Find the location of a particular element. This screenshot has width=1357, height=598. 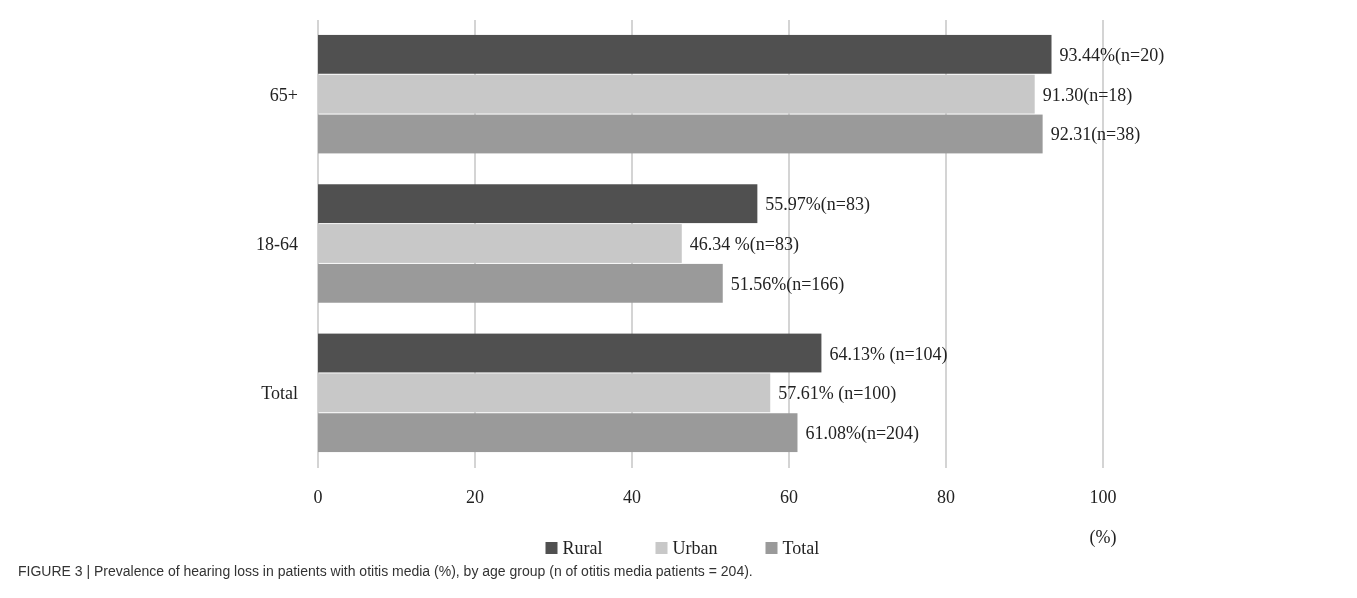

data-label: 55.97%(n=83) is located at coordinates (818, 205).